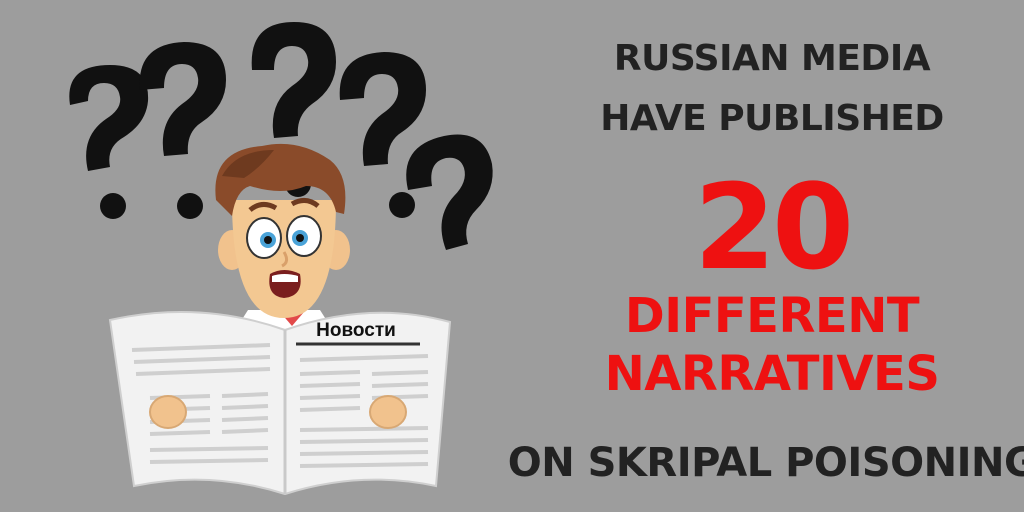  I want to click on headline-number: 20, so click(773, 227).